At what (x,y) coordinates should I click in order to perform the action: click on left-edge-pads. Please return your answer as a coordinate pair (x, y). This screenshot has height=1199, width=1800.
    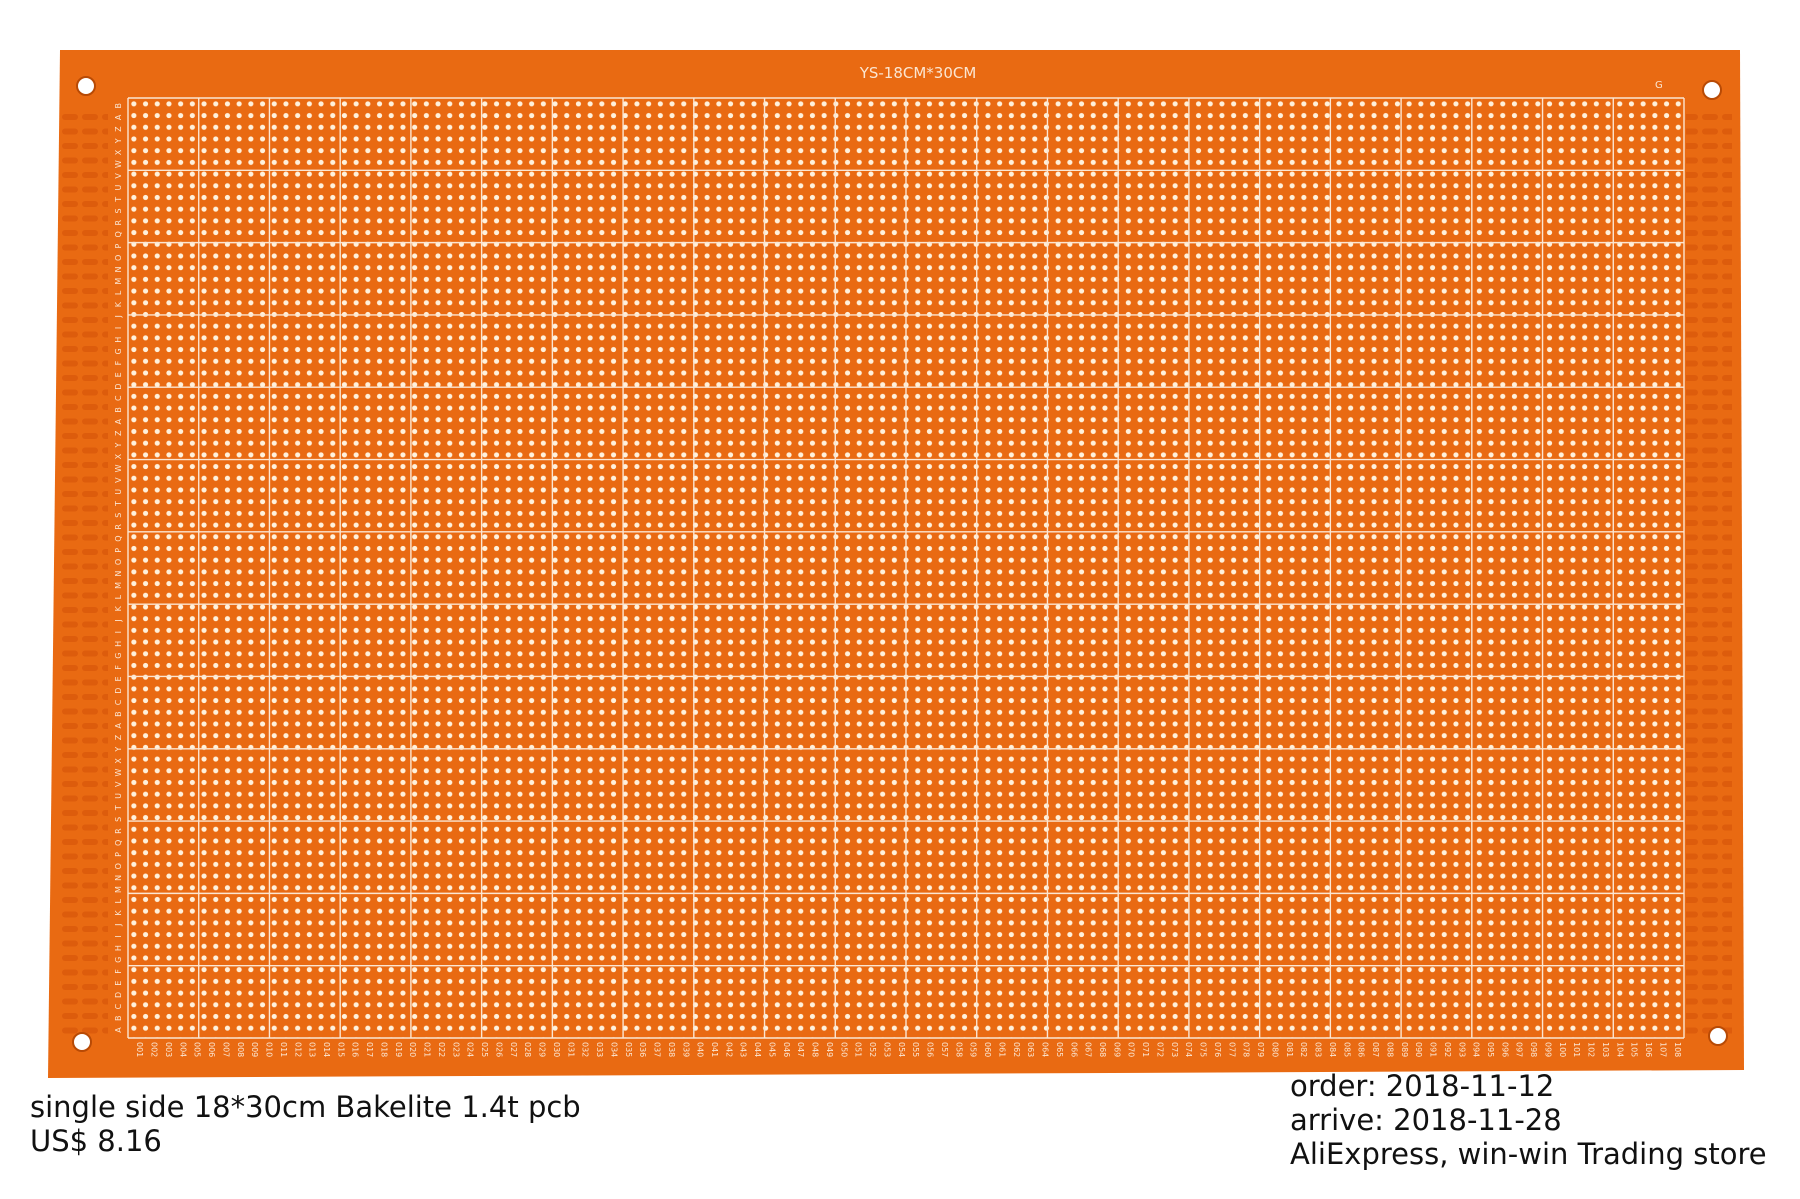
    Looking at the image, I should click on (85, 575).